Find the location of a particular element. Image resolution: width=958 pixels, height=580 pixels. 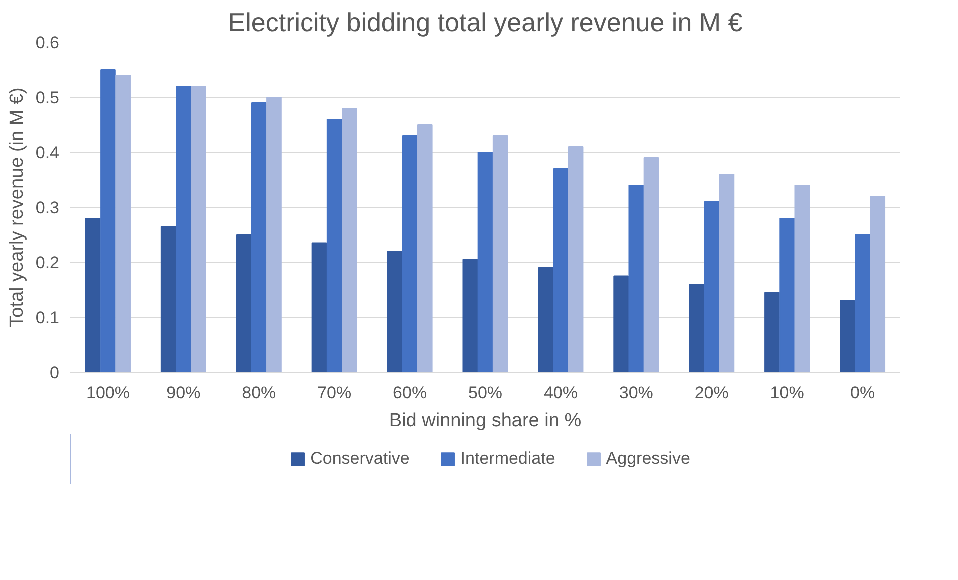

x-tick-label: 0% is located at coordinates (863, 393).